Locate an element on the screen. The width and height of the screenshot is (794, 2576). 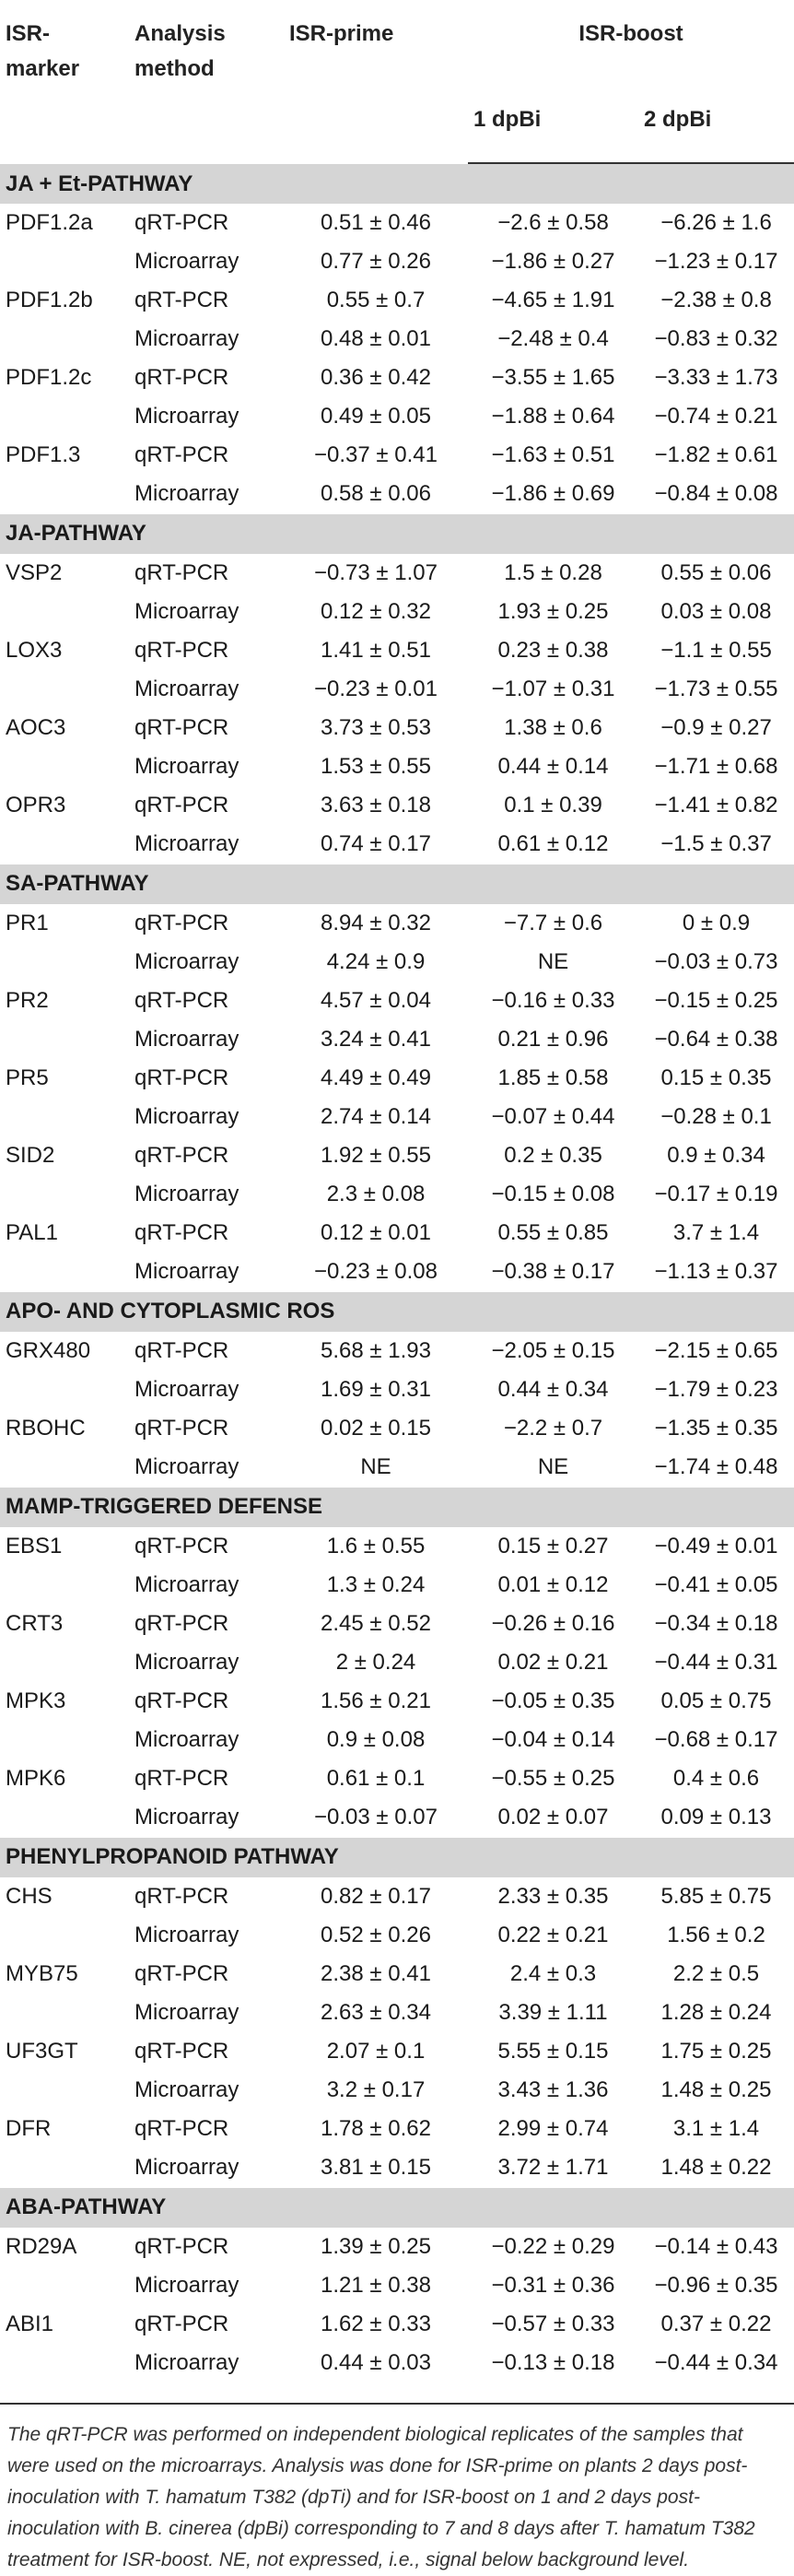
isr-boost-2dpbi-cell: −0.84 ± 0.08 is located at coordinates (716, 493).